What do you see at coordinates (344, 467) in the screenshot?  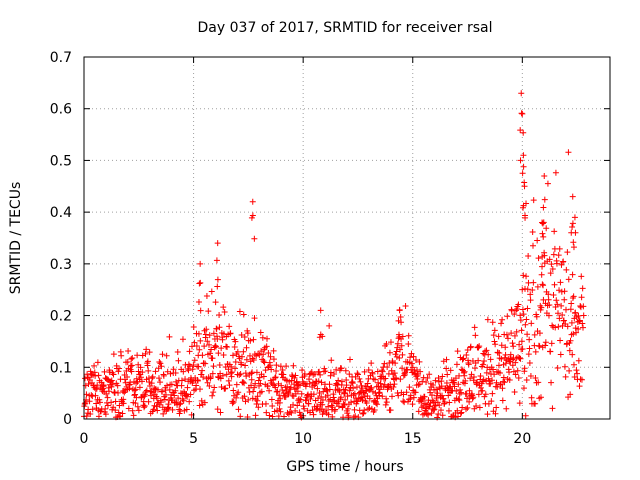 I see `x-axis-label: GPS time / hours` at bounding box center [344, 467].